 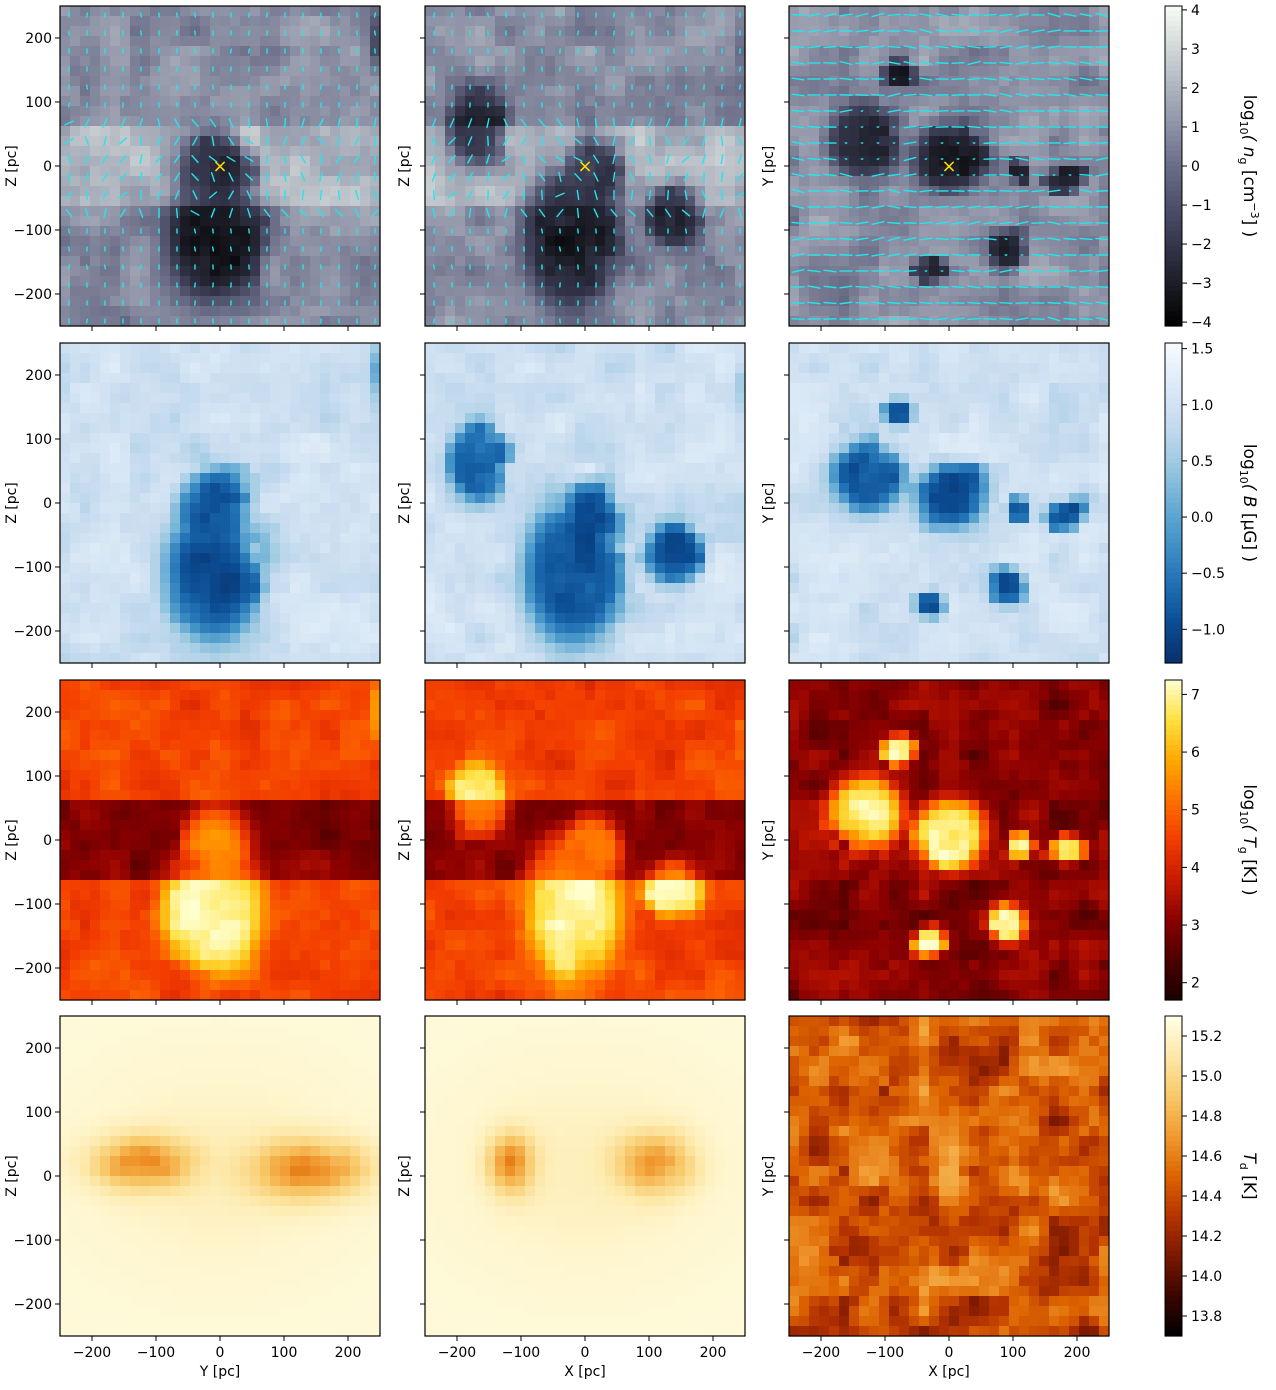 What do you see at coordinates (1206, 1317) in the screenshot?
I see `colorbar-tick-label: 13.8` at bounding box center [1206, 1317].